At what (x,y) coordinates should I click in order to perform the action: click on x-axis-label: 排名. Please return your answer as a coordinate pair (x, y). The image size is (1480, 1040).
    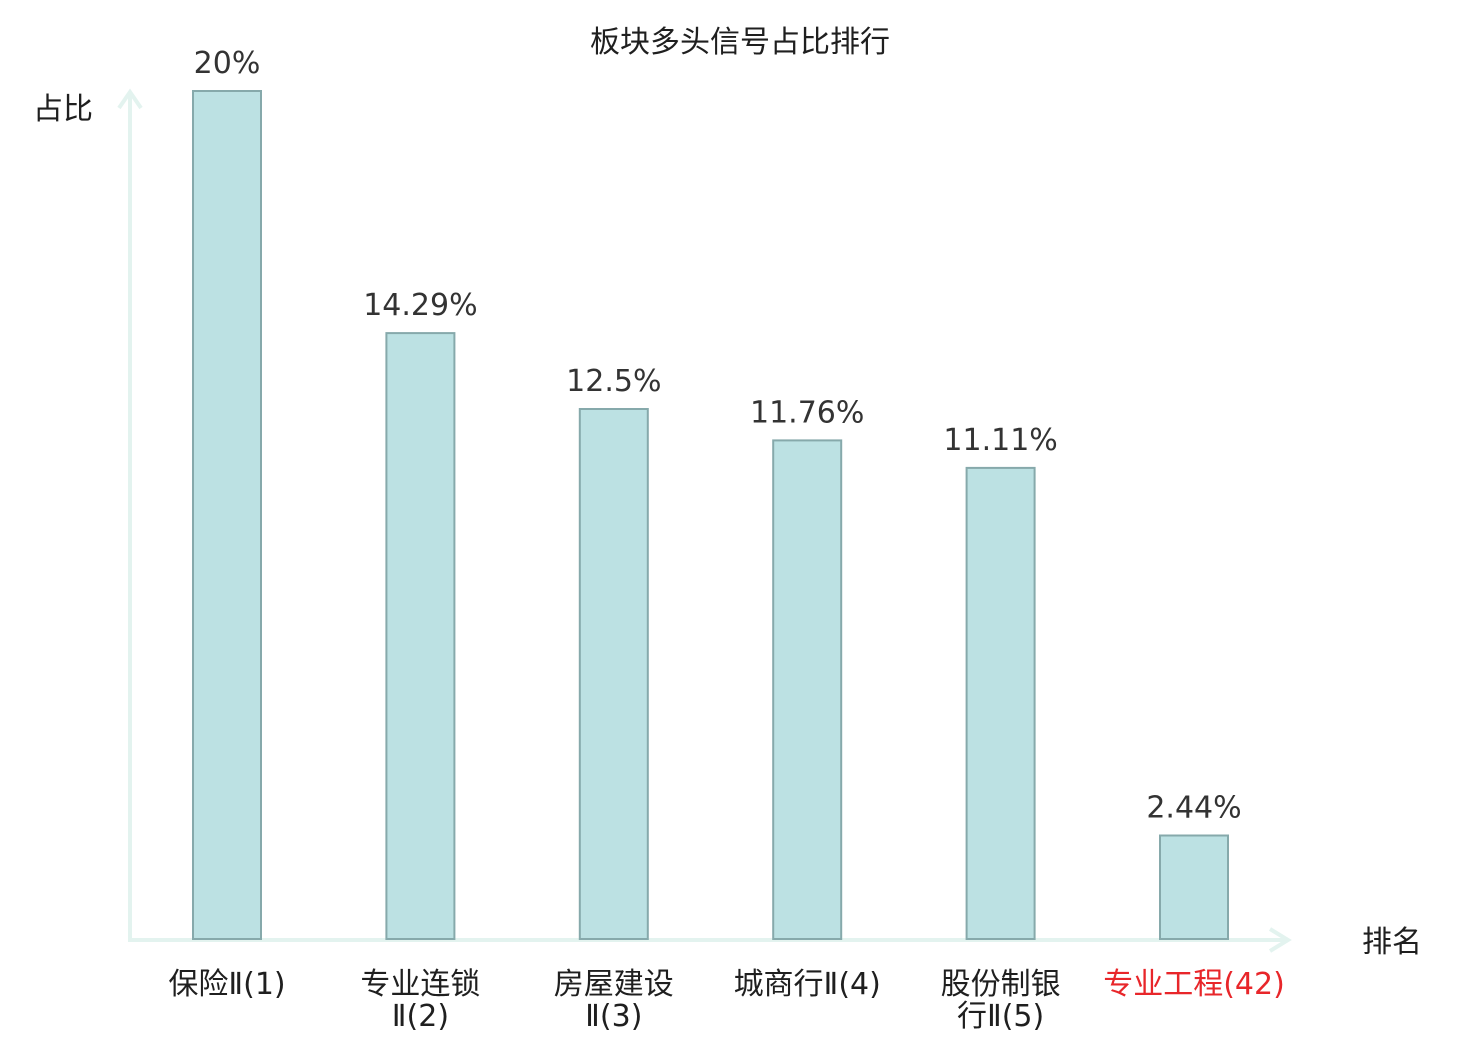
    Looking at the image, I should click on (1392, 942).